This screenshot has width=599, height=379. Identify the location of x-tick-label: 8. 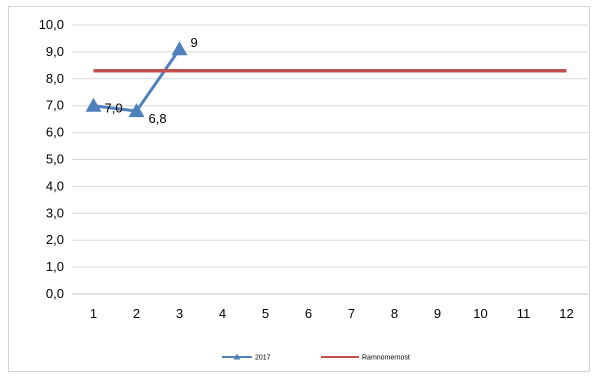
(394, 313).